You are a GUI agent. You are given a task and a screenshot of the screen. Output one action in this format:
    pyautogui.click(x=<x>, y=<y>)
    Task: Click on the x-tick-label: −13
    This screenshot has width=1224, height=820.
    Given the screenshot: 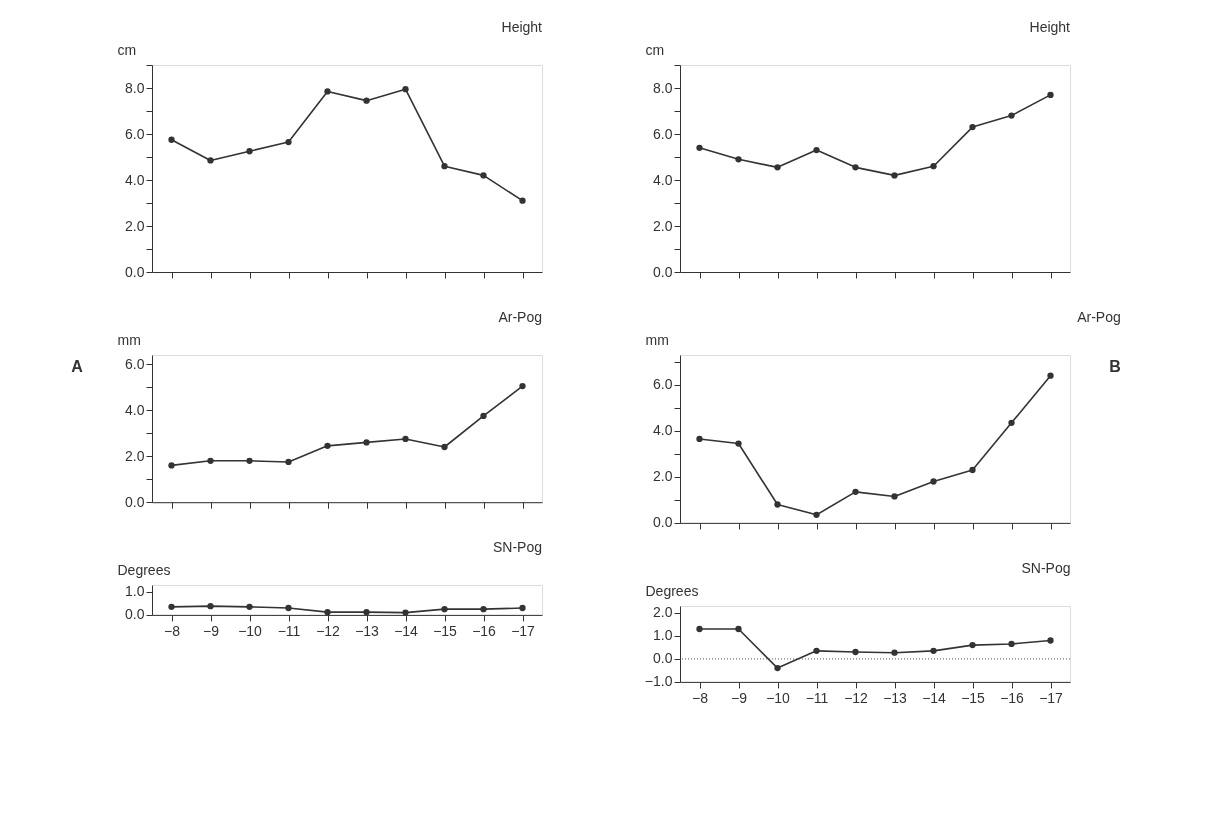 What is the action you would take?
    pyautogui.click(x=895, y=698)
    